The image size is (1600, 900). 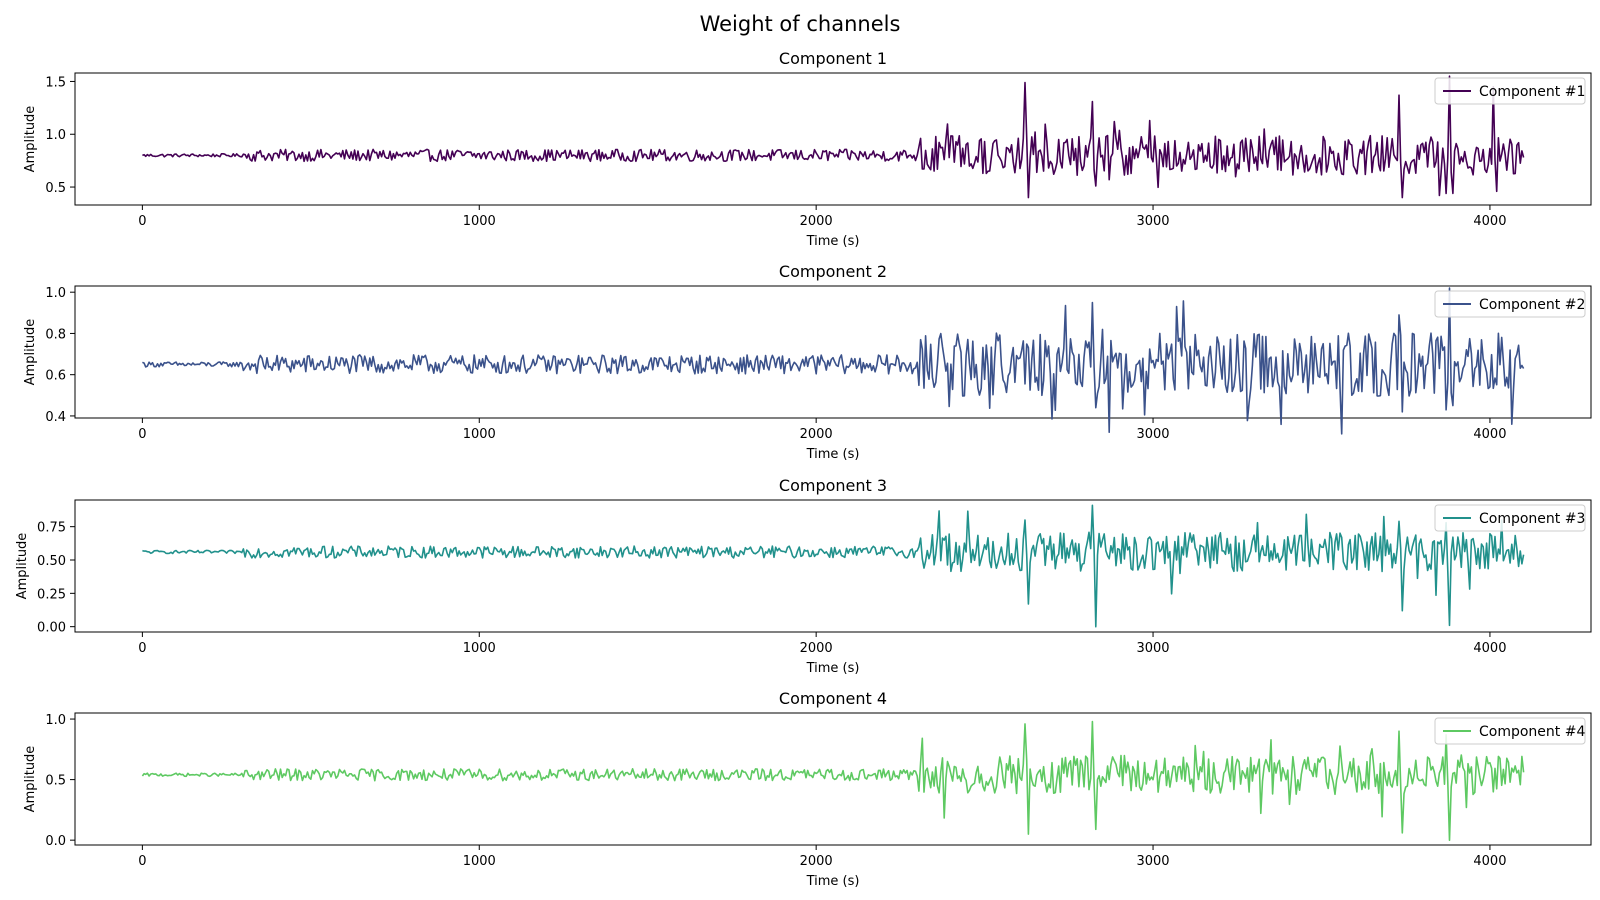 What do you see at coordinates (55, 376) in the screenshot?
I see `y-tick-label: 0.6` at bounding box center [55, 376].